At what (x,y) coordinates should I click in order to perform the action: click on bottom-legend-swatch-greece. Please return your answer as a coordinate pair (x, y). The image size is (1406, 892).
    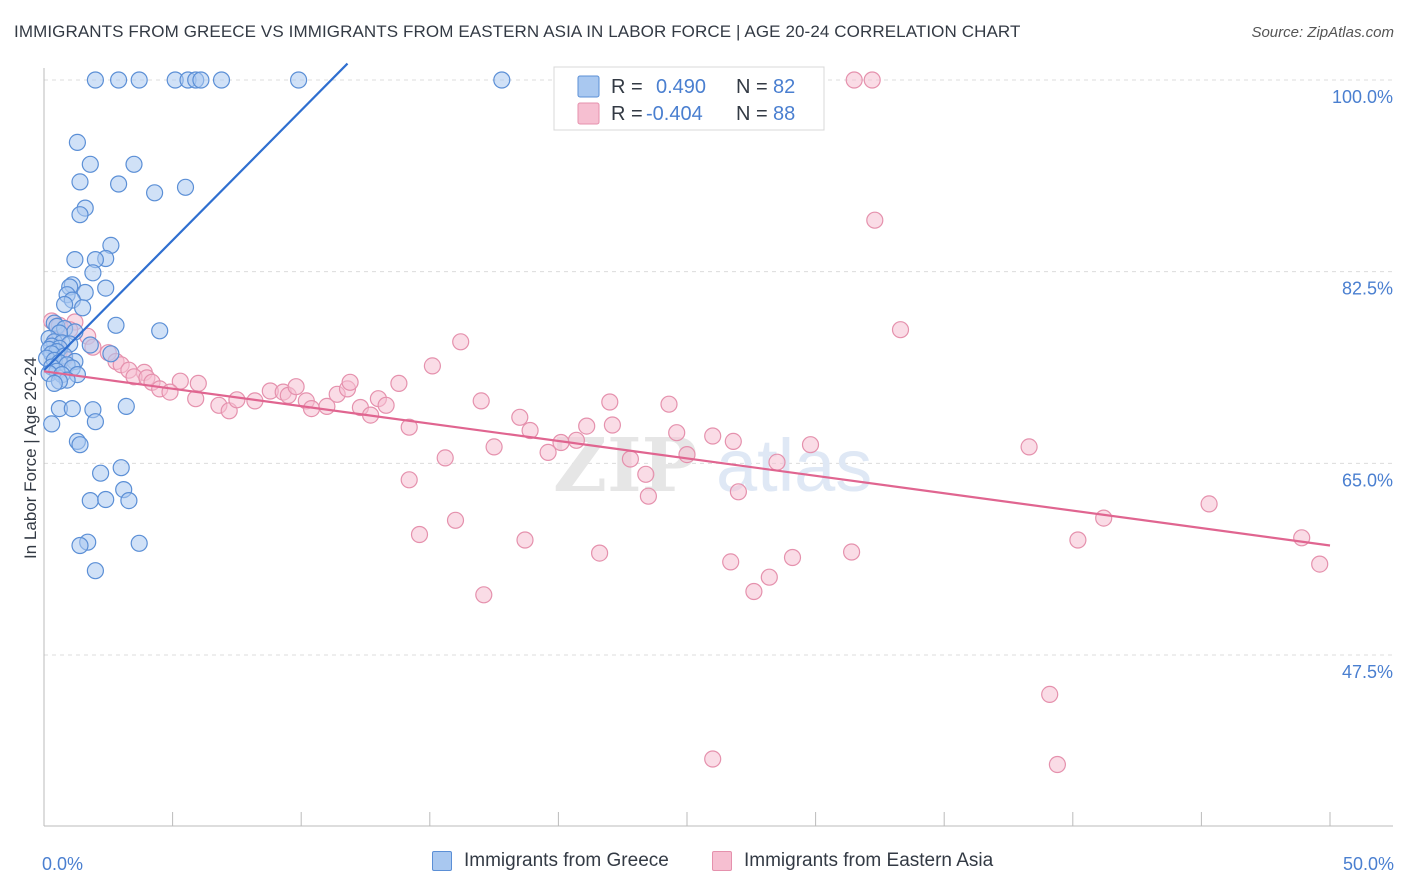
    Looking at the image, I should click on (442, 861).